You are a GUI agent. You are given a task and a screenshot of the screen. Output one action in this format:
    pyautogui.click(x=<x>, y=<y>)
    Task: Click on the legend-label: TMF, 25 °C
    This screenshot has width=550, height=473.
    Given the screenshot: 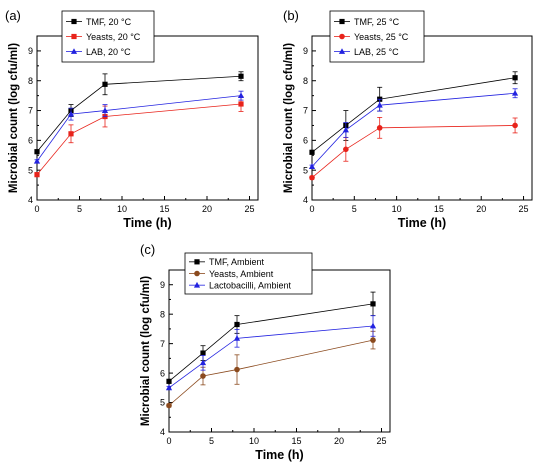 What is the action you would take?
    pyautogui.click(x=377, y=22)
    